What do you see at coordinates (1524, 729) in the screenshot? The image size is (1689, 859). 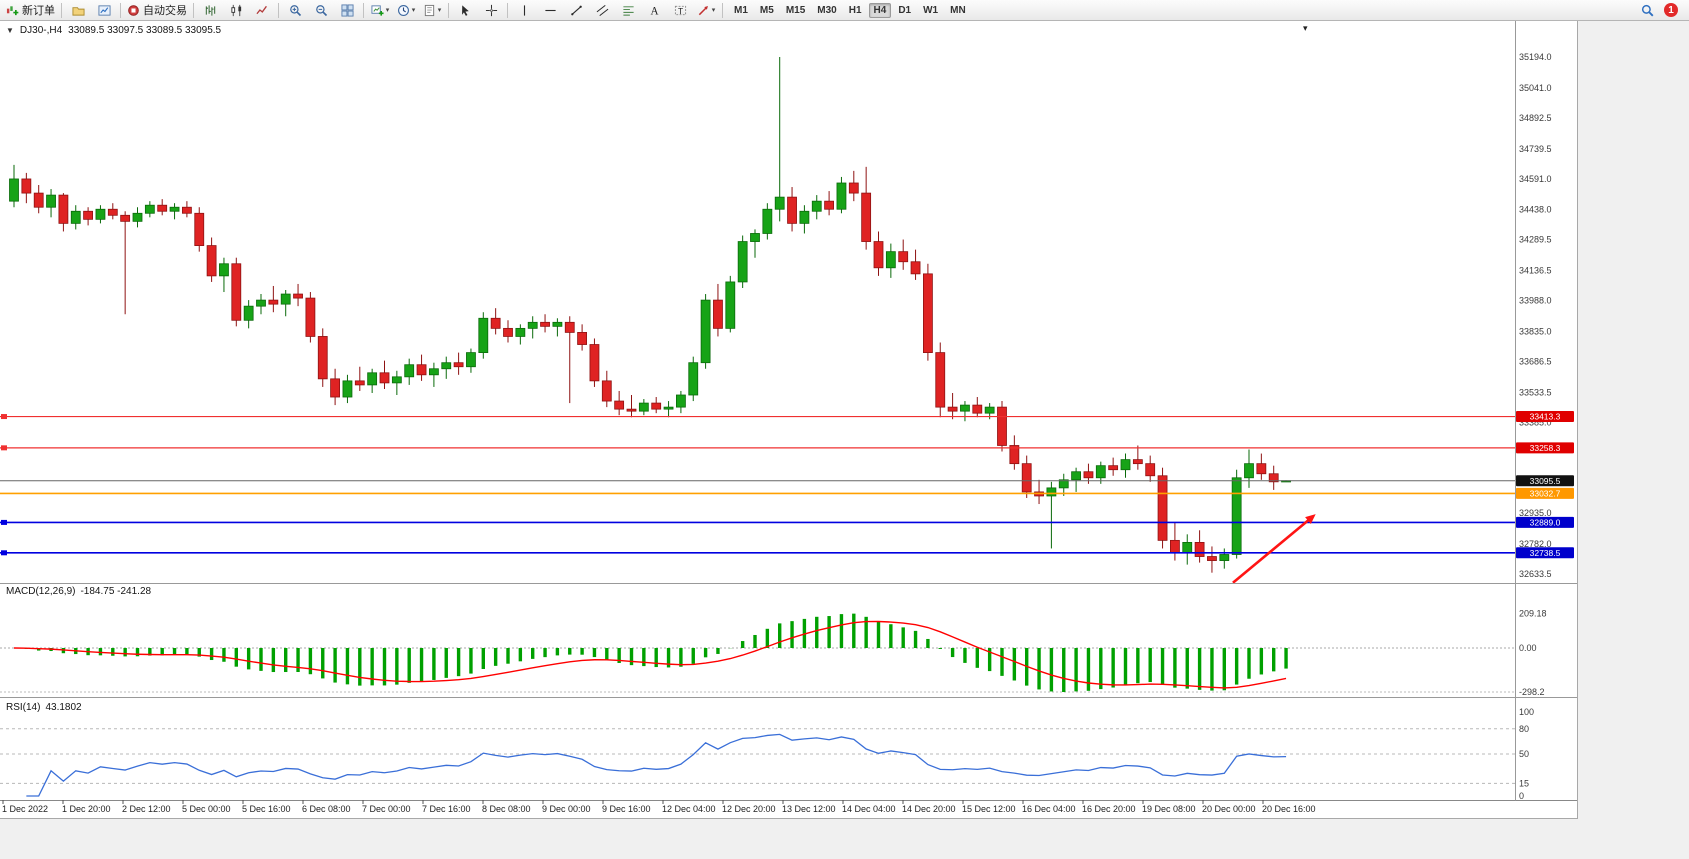 I see `svg-text: 80` at bounding box center [1524, 729].